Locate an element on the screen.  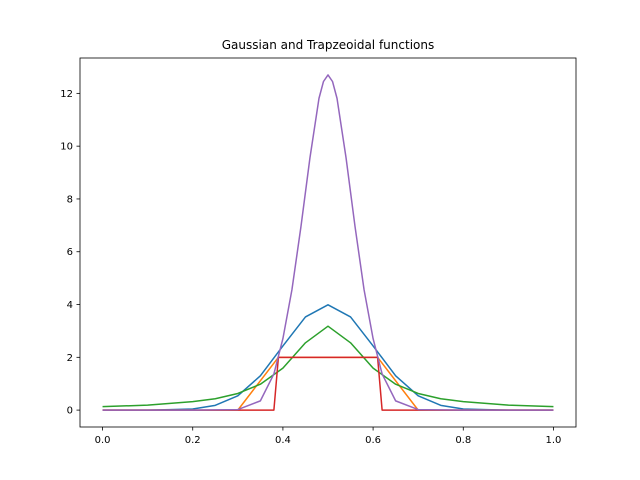
x-tick-label: 0.0 is located at coordinates (103, 440).